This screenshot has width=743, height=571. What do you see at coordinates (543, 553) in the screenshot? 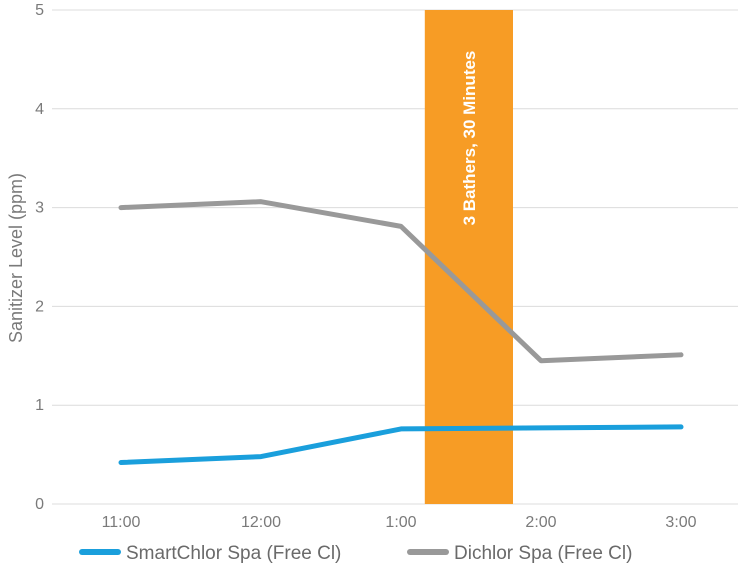
I see `legend-label: Dichlor Spa (Free Cl)` at bounding box center [543, 553].